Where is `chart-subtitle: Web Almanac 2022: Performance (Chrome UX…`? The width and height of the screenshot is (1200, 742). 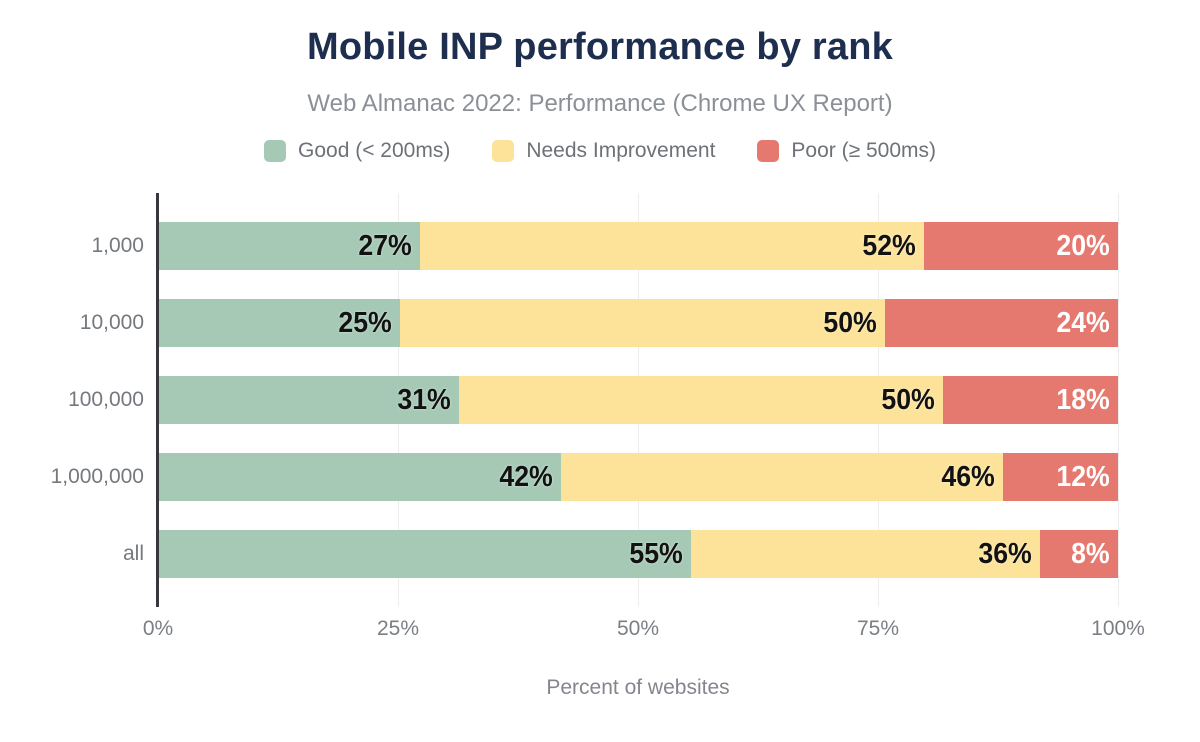 chart-subtitle: Web Almanac 2022: Performance (Chrome UX… is located at coordinates (600, 103).